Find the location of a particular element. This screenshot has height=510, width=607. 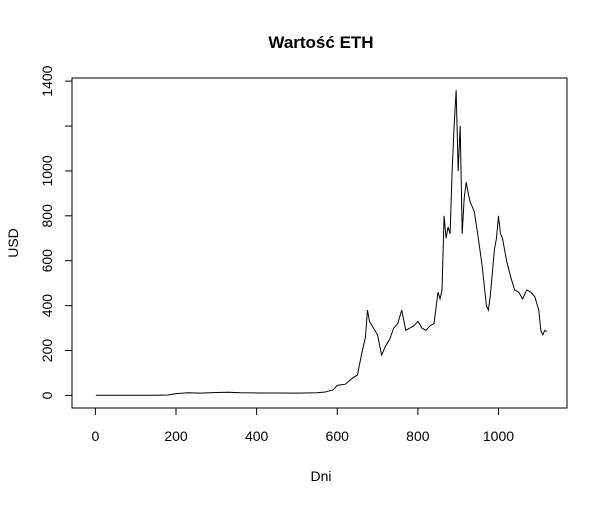

x-tick-label: 400 is located at coordinates (257, 436).